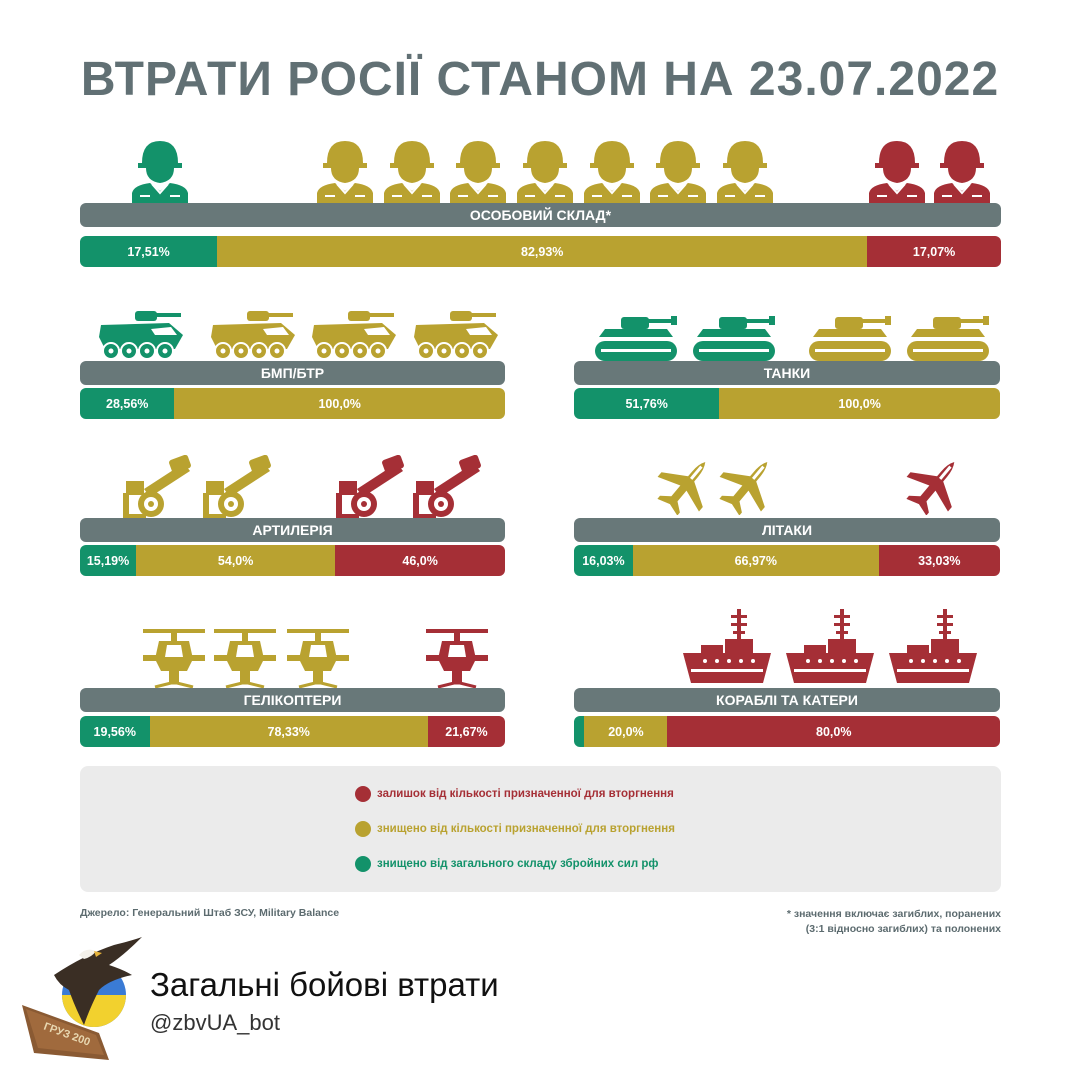 The image size is (1080, 1080). I want to click on percentage-bar: 17,51% 82,93% 17,07%, so click(540, 251).